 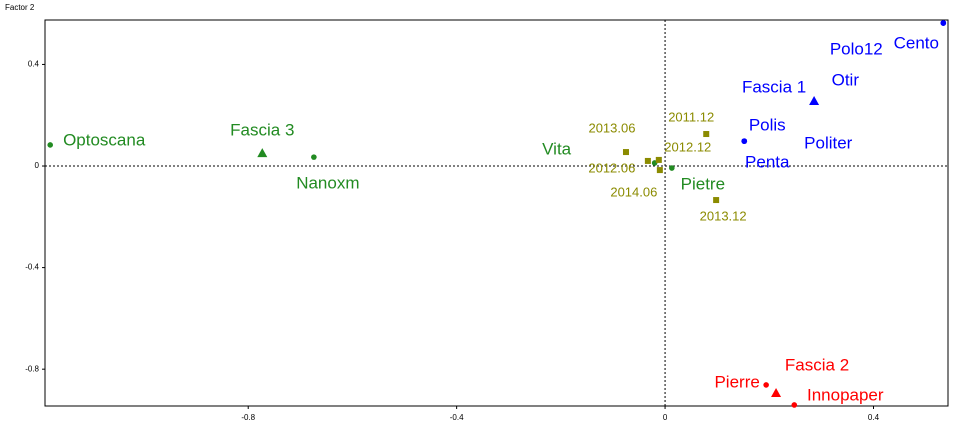 What do you see at coordinates (687, 146) in the screenshot?
I see `point-label: 2012.12` at bounding box center [687, 146].